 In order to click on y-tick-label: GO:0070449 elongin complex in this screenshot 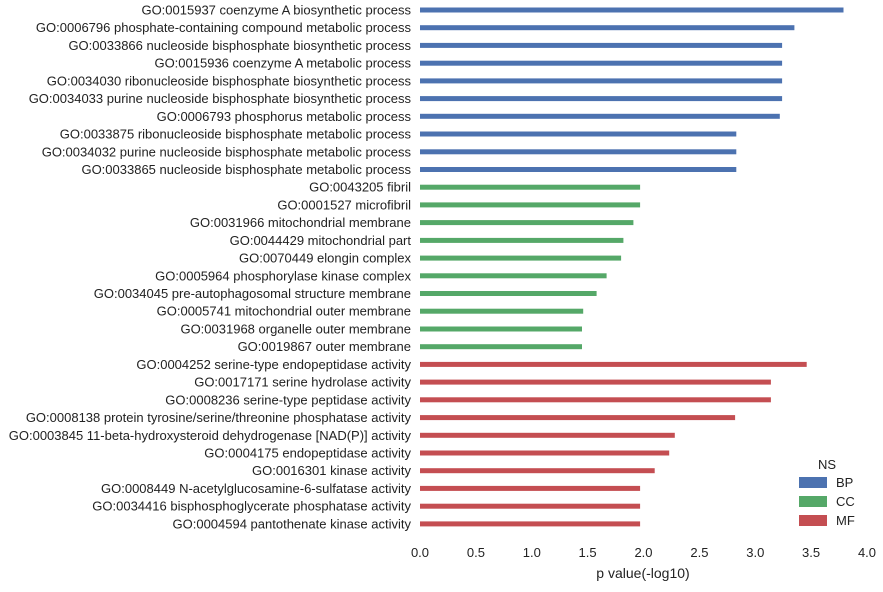, I will do `click(325, 258)`.